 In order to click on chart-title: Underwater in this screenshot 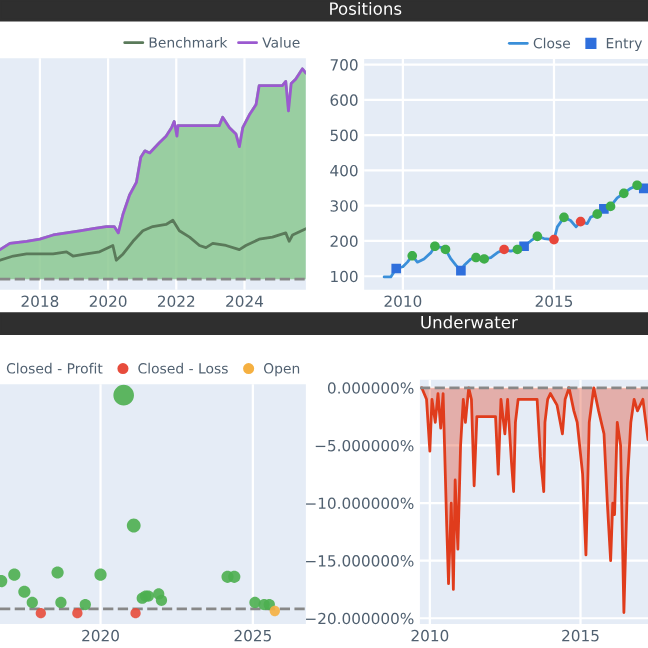, I will do `click(469, 322)`.